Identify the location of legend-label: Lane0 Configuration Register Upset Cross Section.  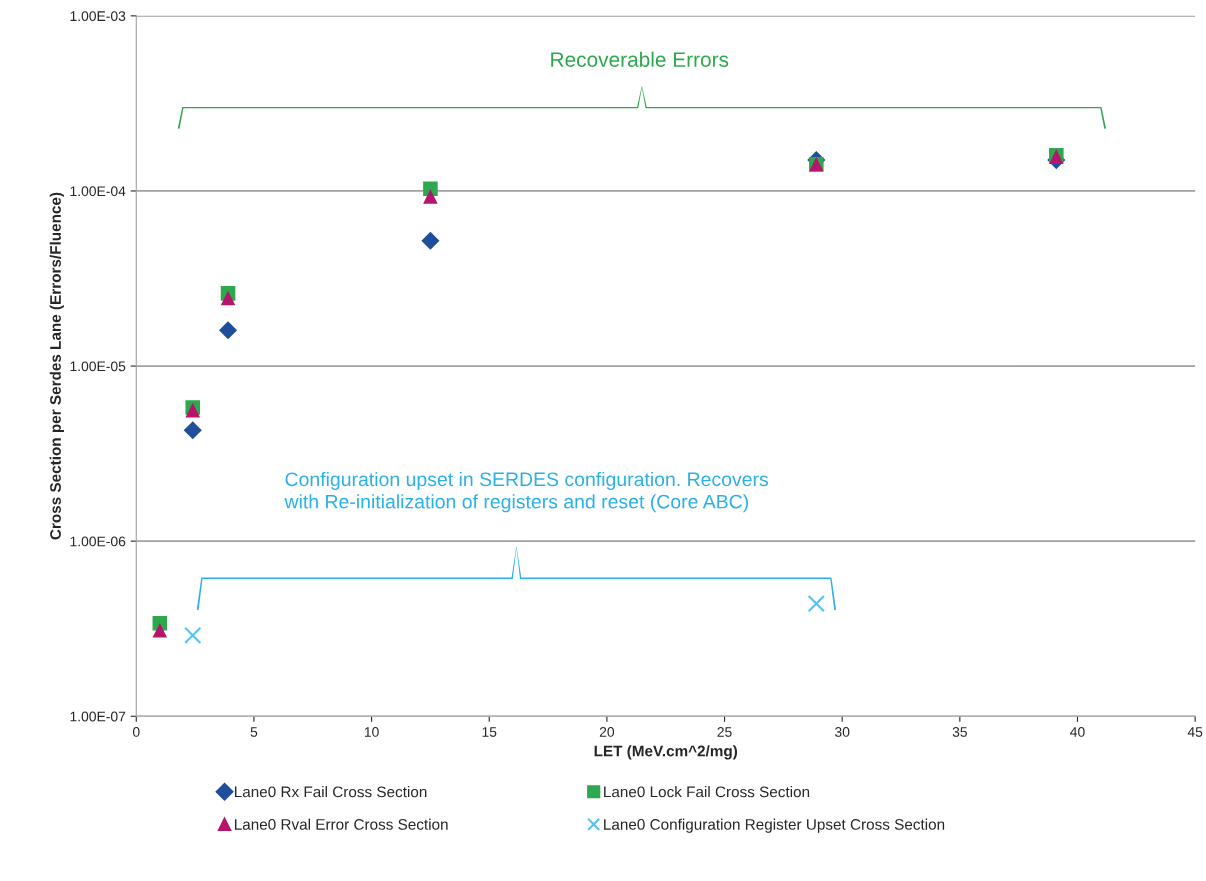
(774, 825).